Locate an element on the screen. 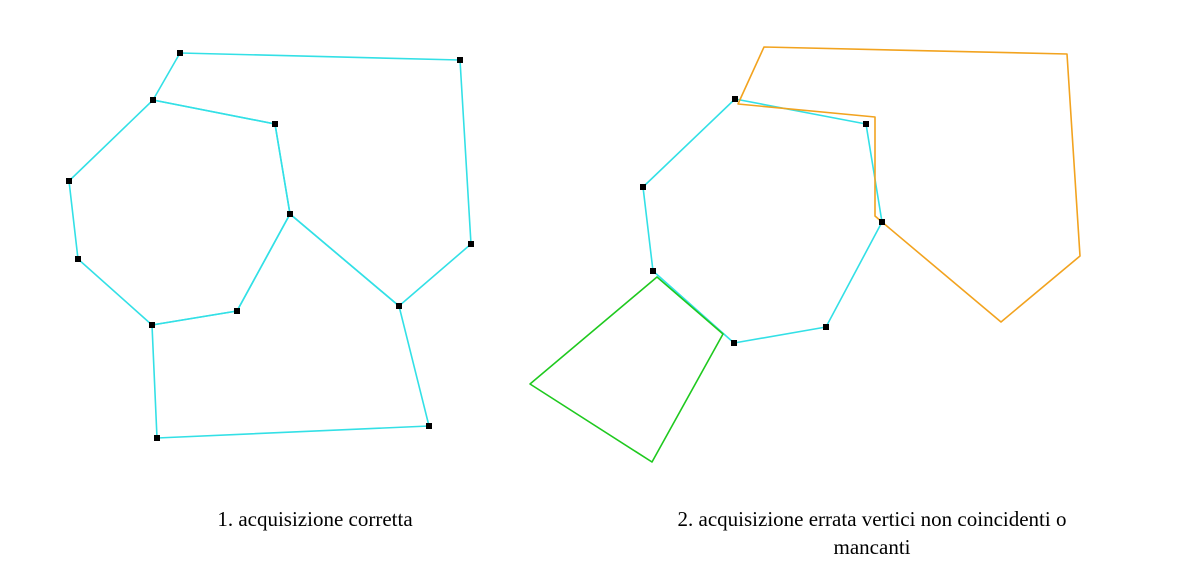 The height and width of the screenshot is (583, 1194). polygon-cyan is located at coordinates (762, 221).